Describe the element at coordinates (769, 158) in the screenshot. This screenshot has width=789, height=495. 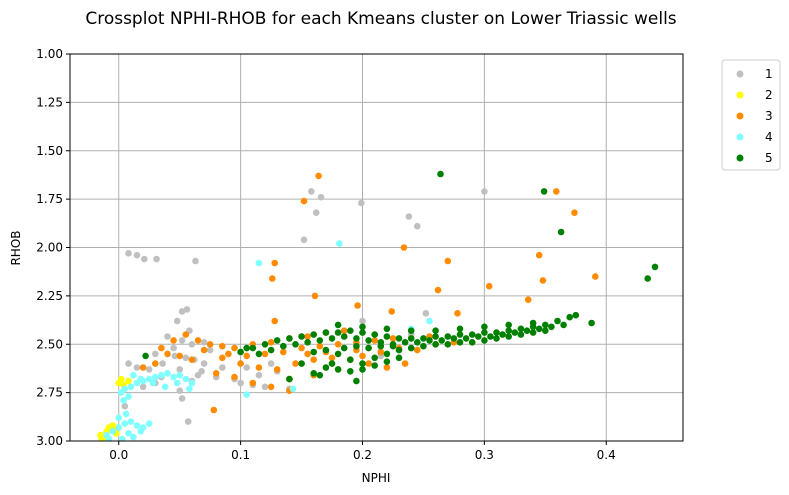
I see `legend-entry-label: 5` at that location.